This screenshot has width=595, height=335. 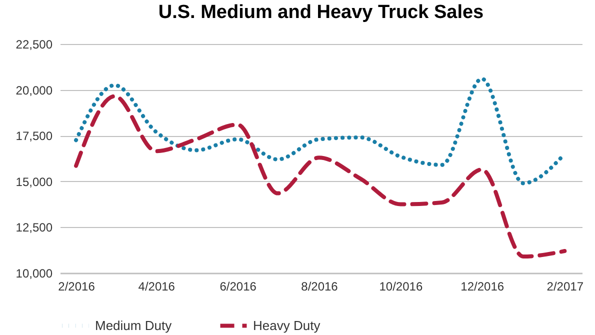 I want to click on legend-label: Heavy Duty, so click(x=287, y=325).